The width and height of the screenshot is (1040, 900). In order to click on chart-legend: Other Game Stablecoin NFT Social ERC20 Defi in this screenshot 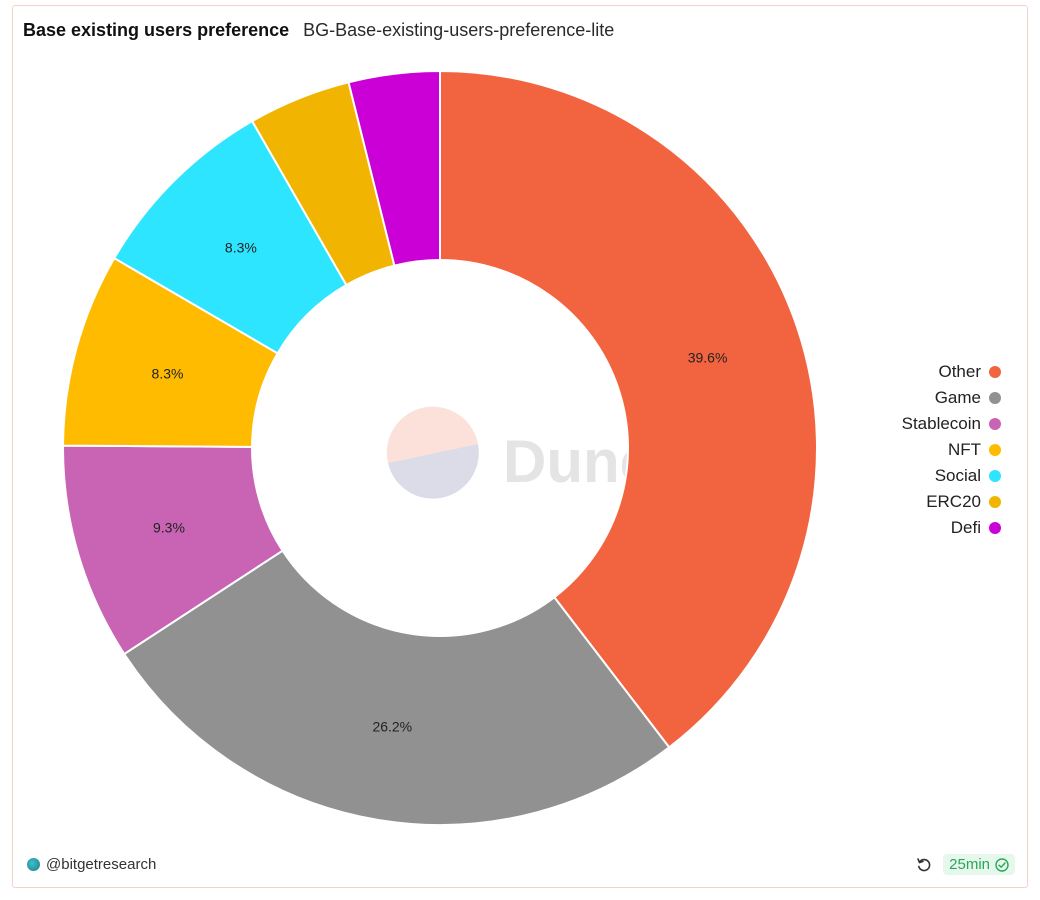, I will do `click(951, 450)`.